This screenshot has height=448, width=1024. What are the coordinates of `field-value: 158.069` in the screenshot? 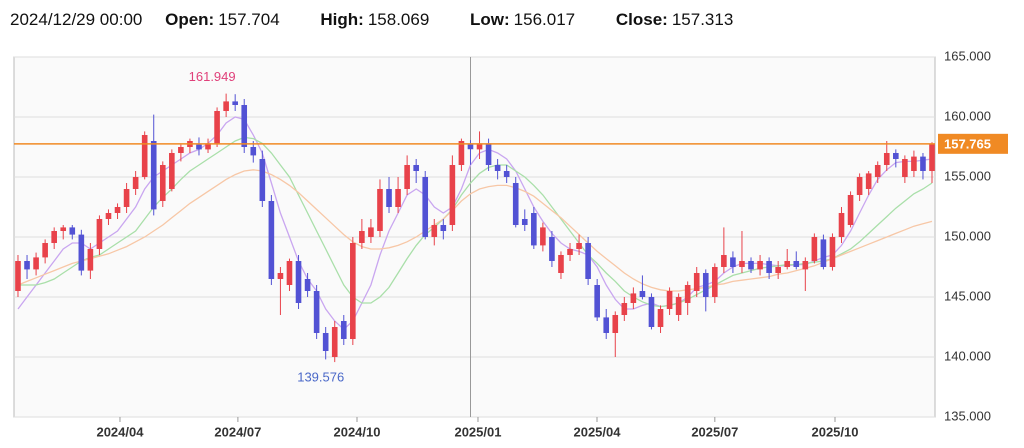 It's located at (398, 19).